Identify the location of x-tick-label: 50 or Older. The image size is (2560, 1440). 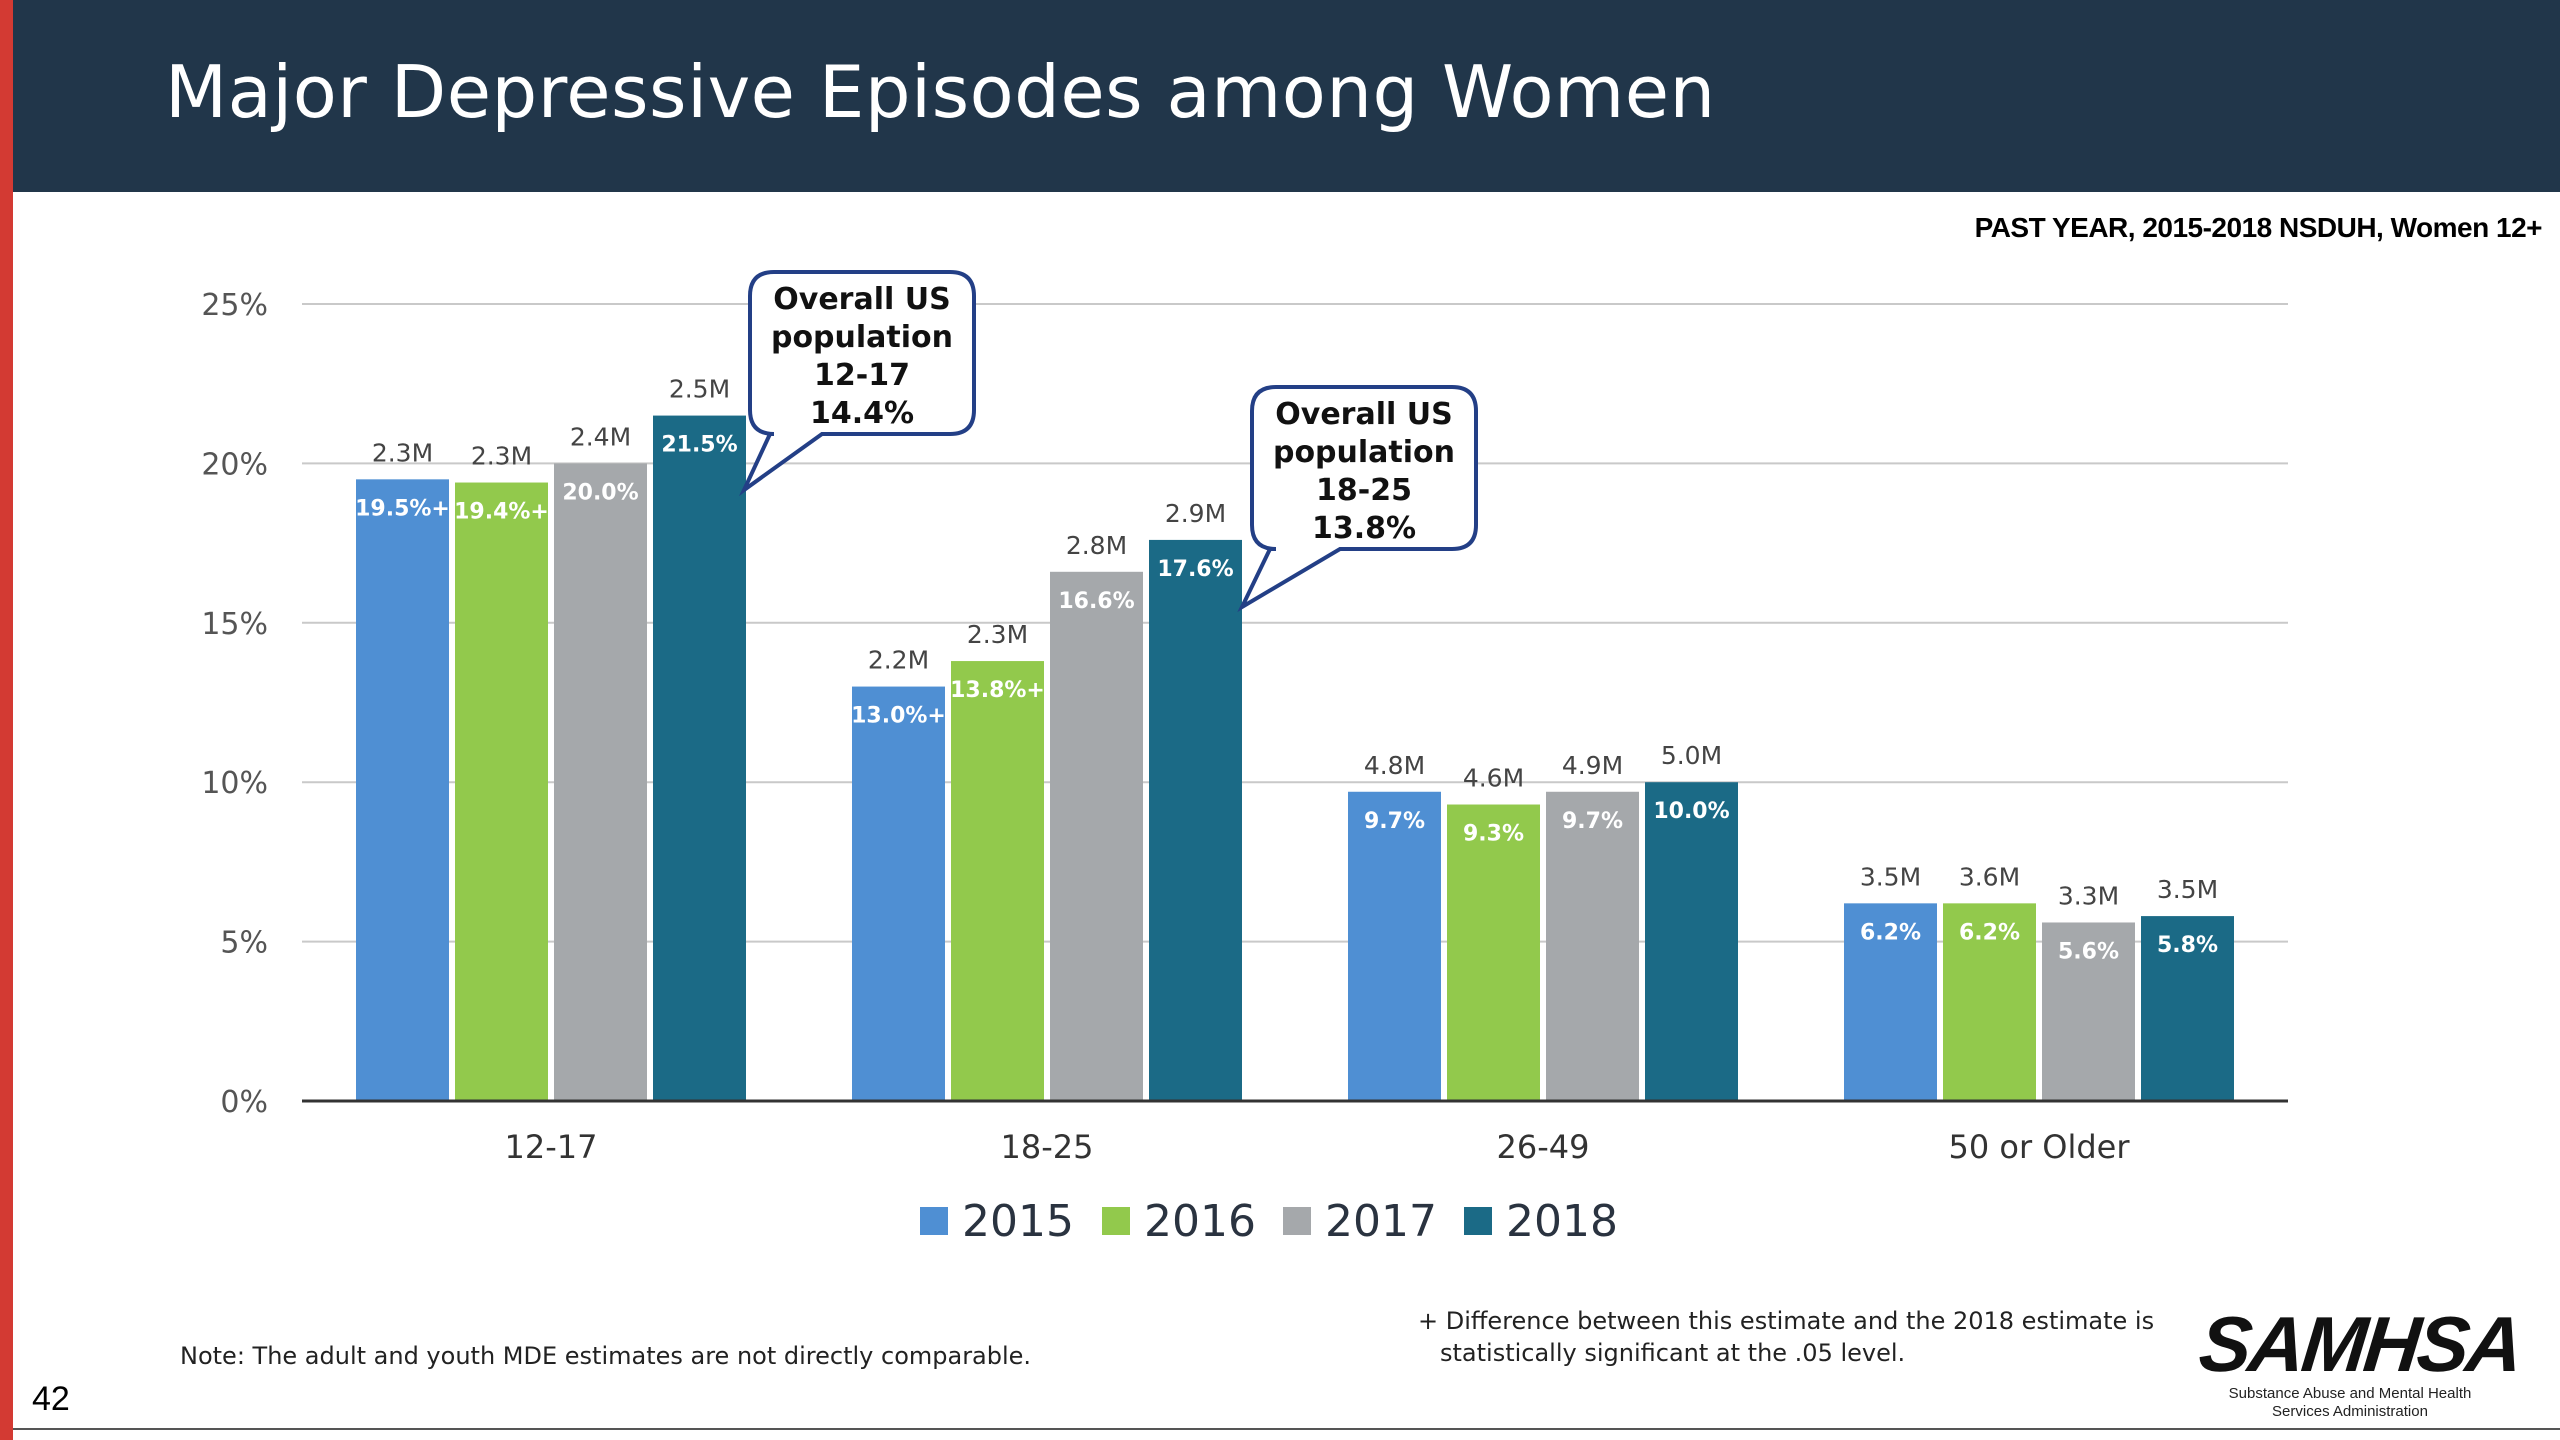
(2039, 1147).